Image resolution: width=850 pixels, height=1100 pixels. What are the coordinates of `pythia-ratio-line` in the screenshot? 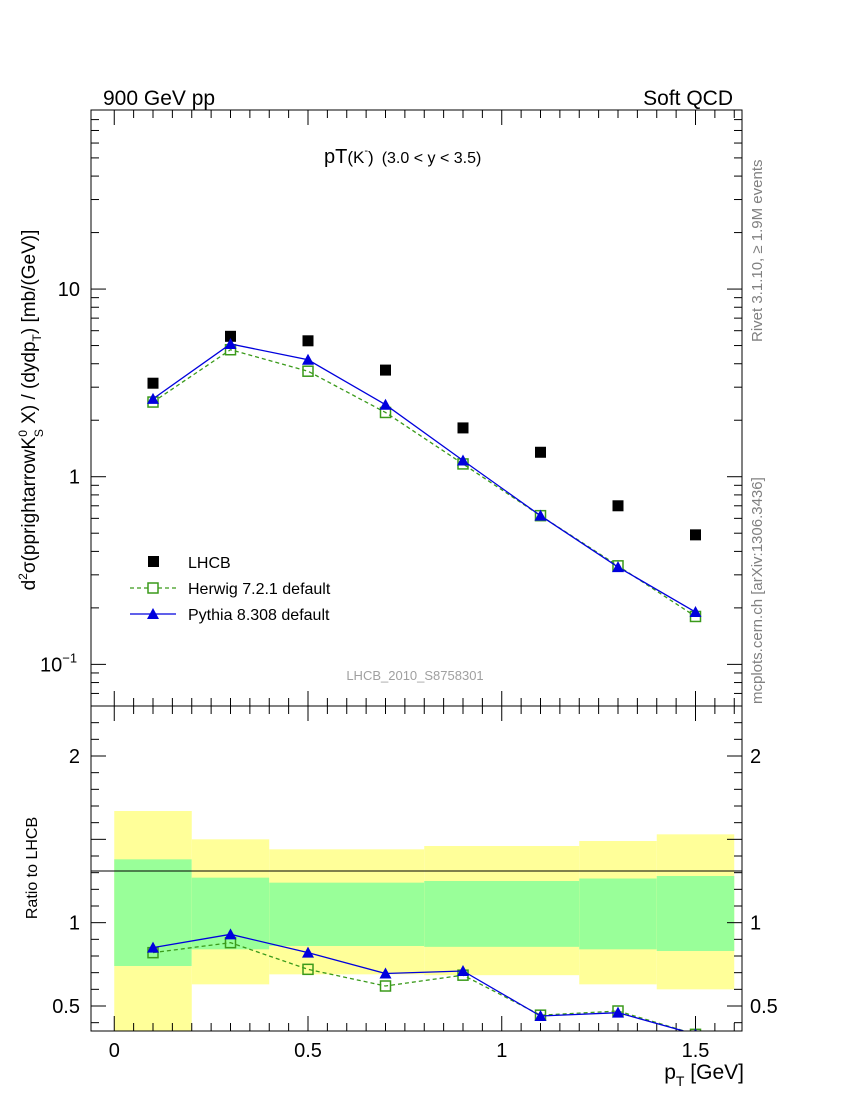 It's located at (419, 982).